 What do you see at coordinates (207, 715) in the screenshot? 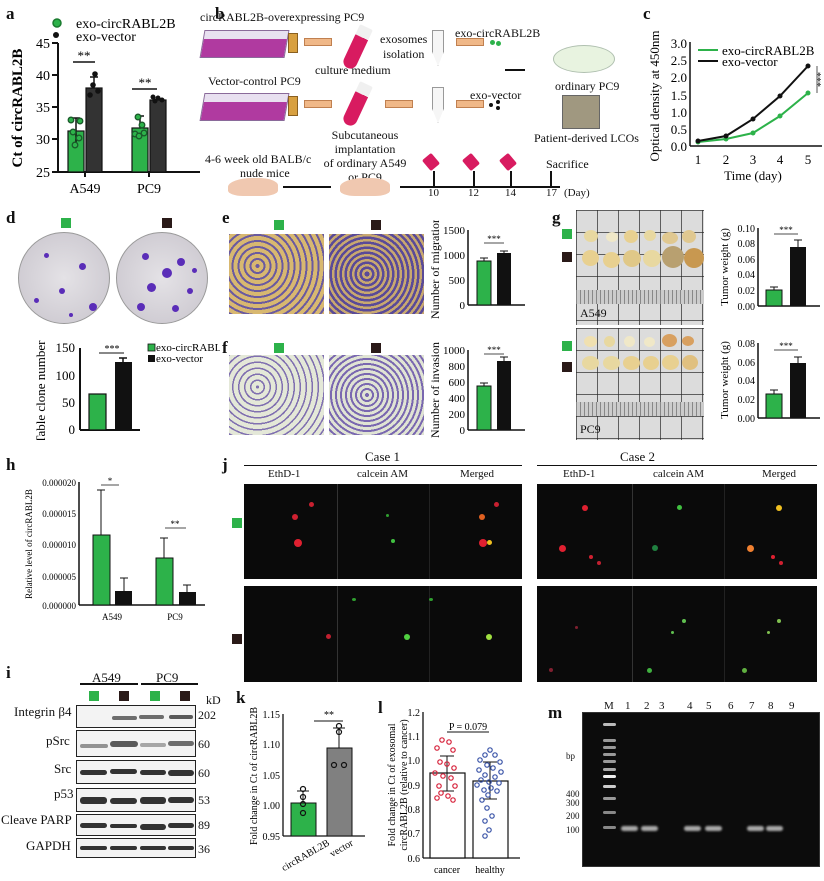
I see `blot-kd: 202` at bounding box center [207, 715].